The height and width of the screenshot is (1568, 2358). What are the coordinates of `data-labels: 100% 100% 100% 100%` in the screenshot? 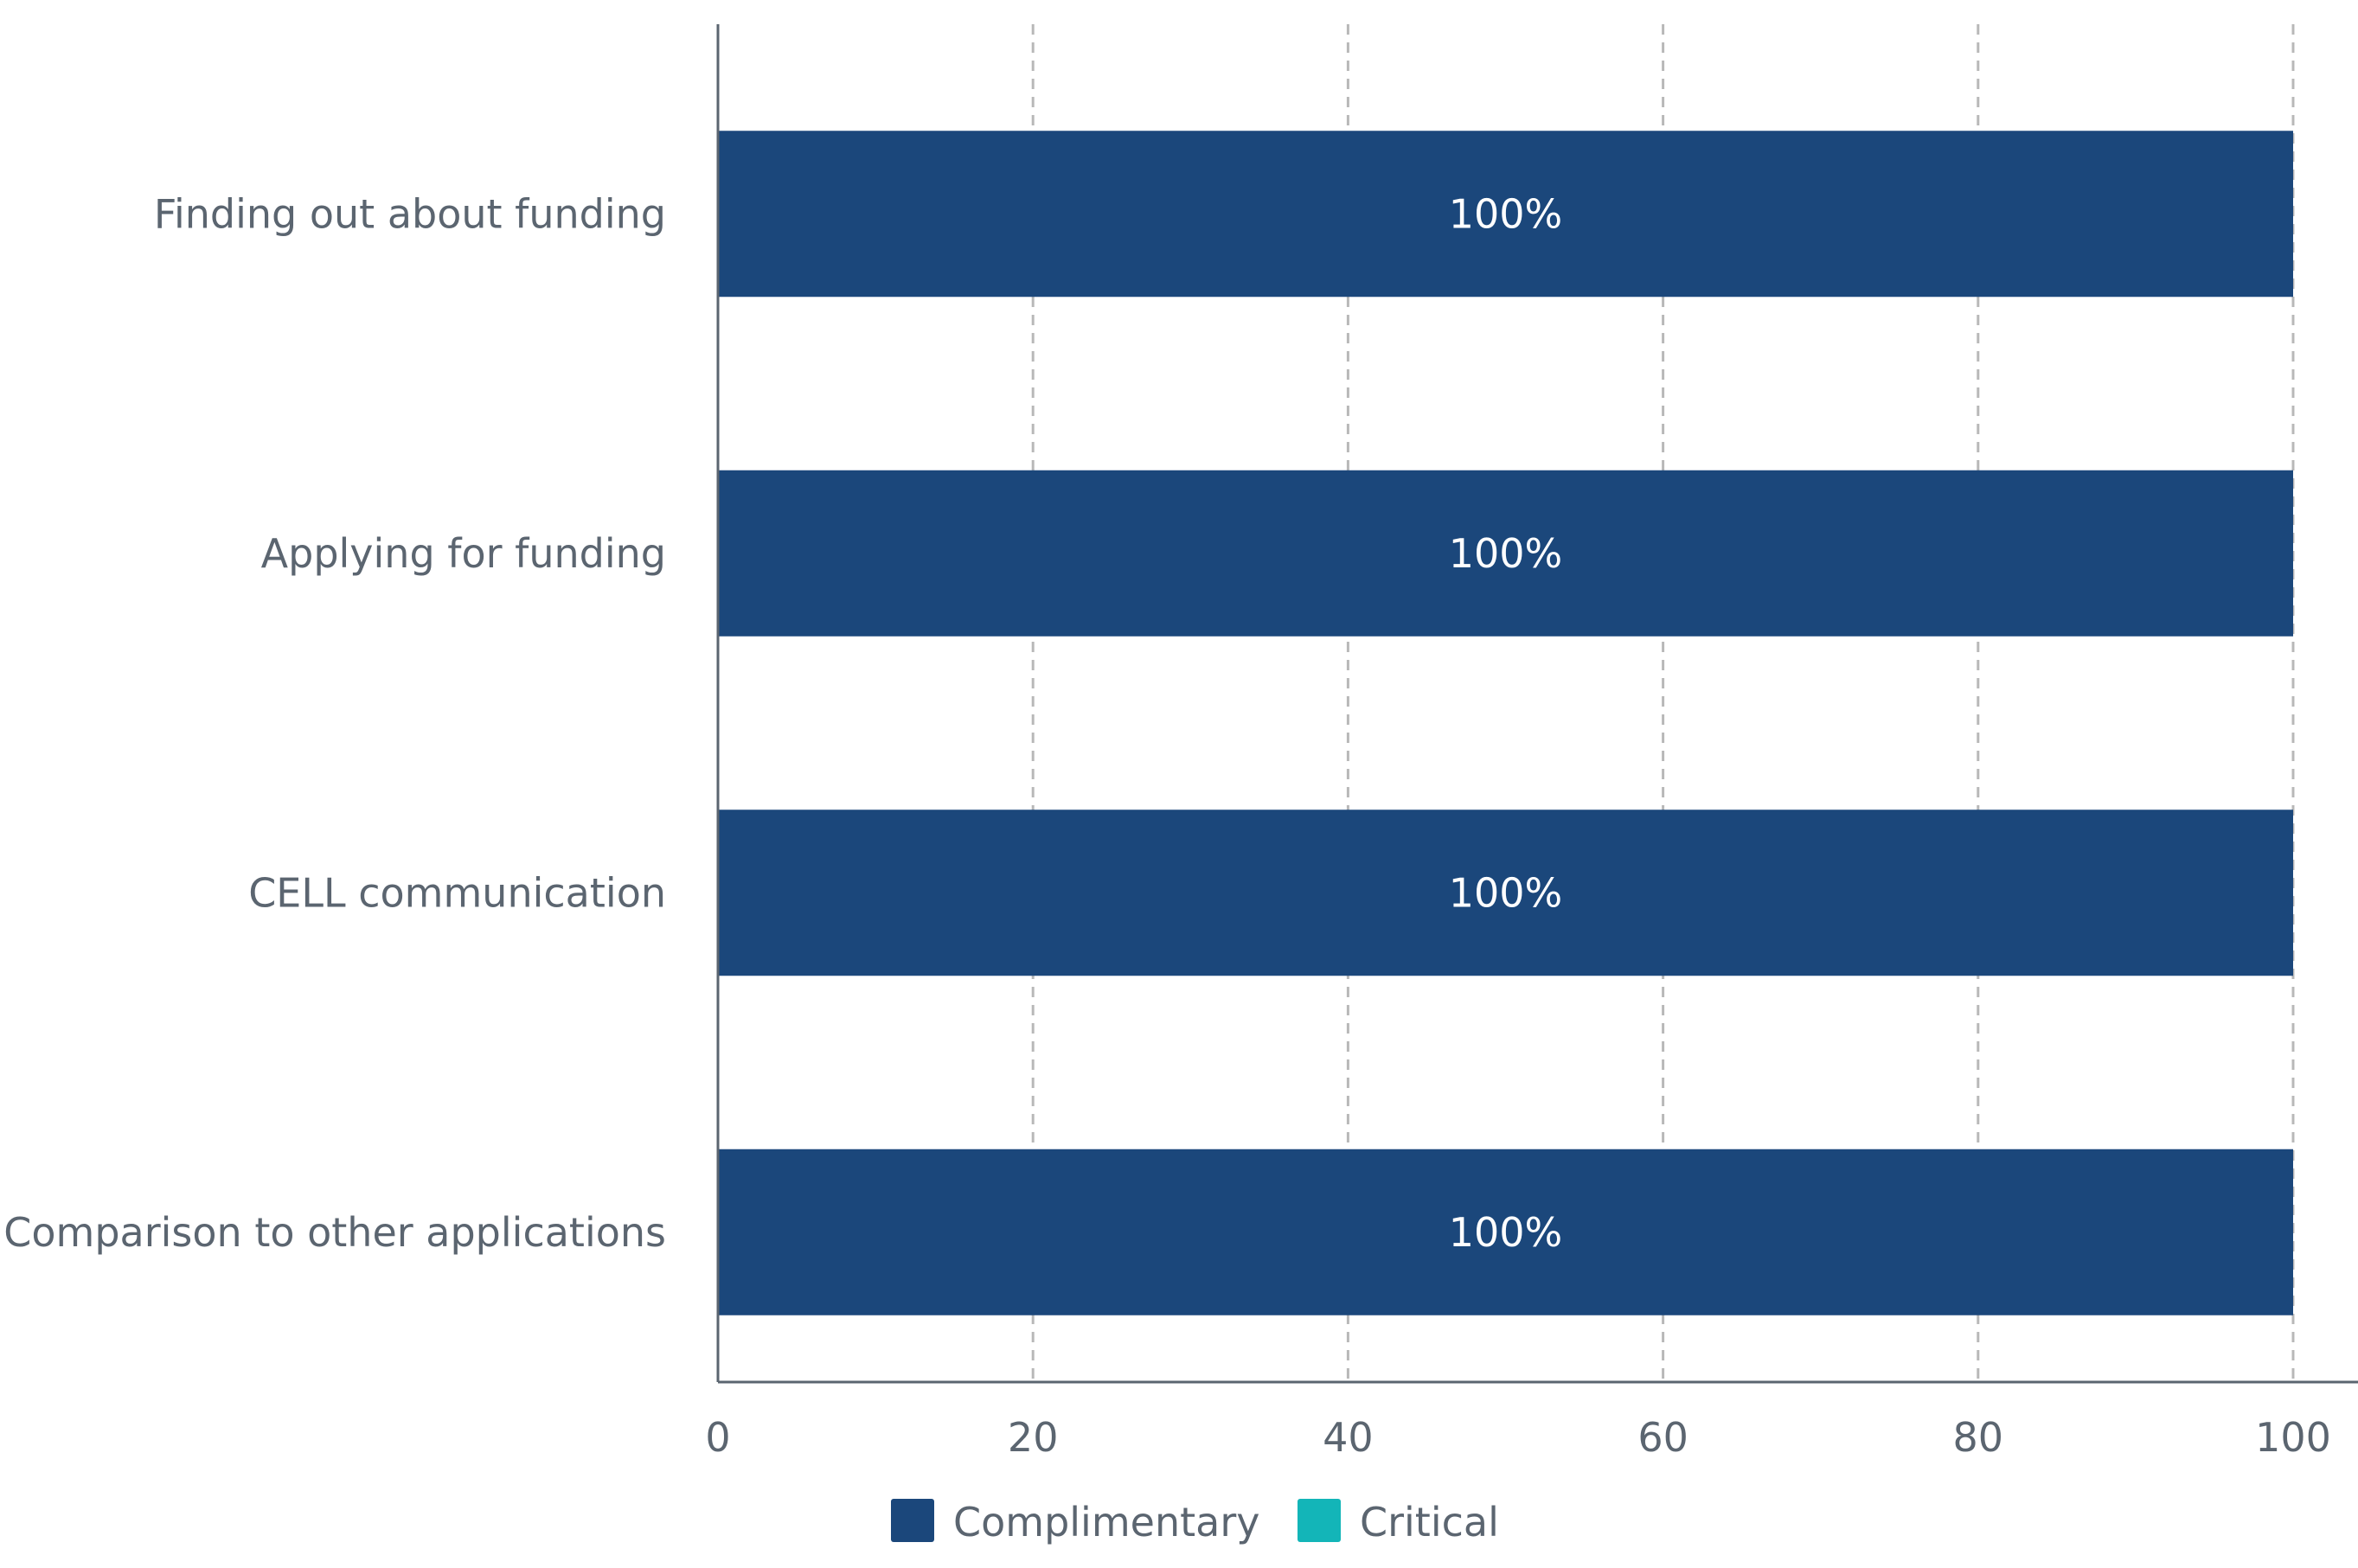 It's located at (1506, 723).